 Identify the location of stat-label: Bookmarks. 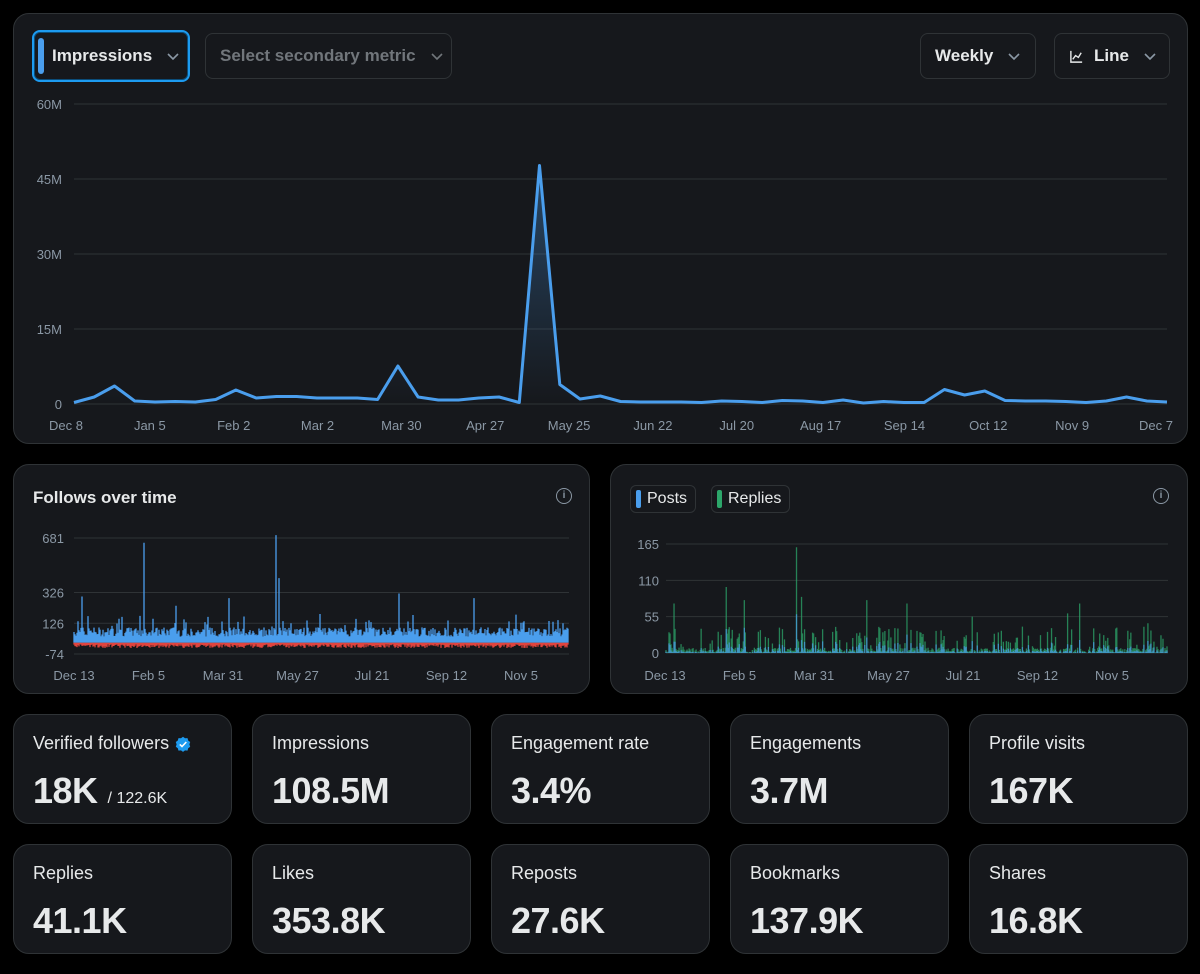
(795, 873).